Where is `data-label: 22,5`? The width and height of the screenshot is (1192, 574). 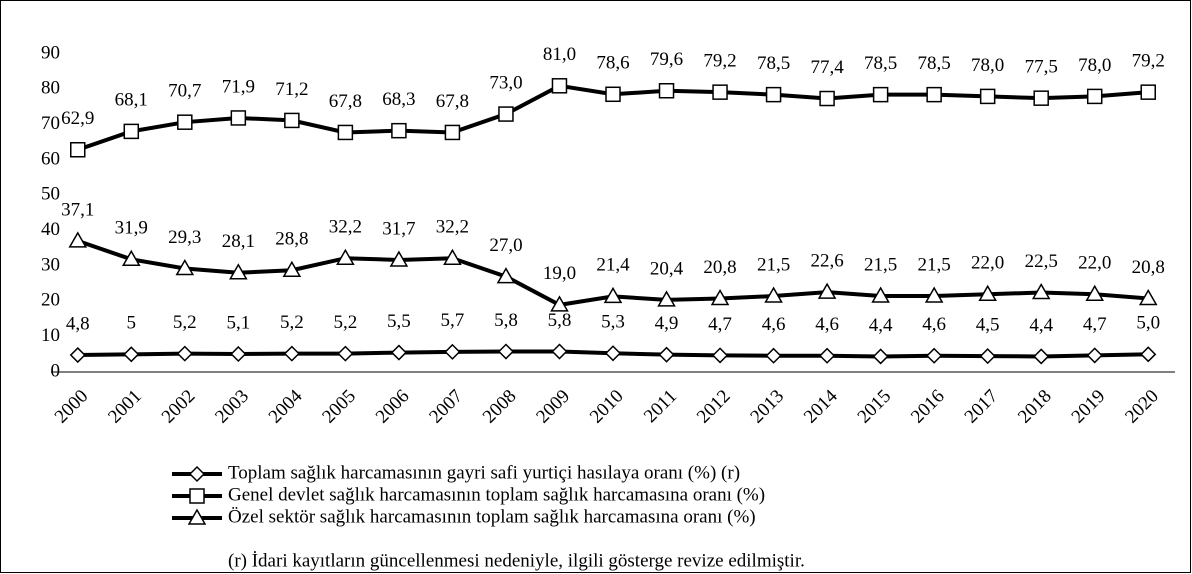
data-label: 22,5 is located at coordinates (1041, 261).